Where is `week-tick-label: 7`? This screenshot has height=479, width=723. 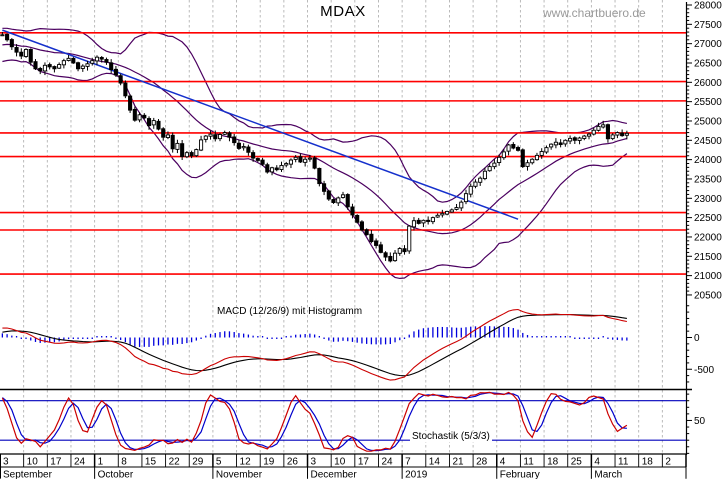
week-tick-label: 7 is located at coordinates (408, 462).